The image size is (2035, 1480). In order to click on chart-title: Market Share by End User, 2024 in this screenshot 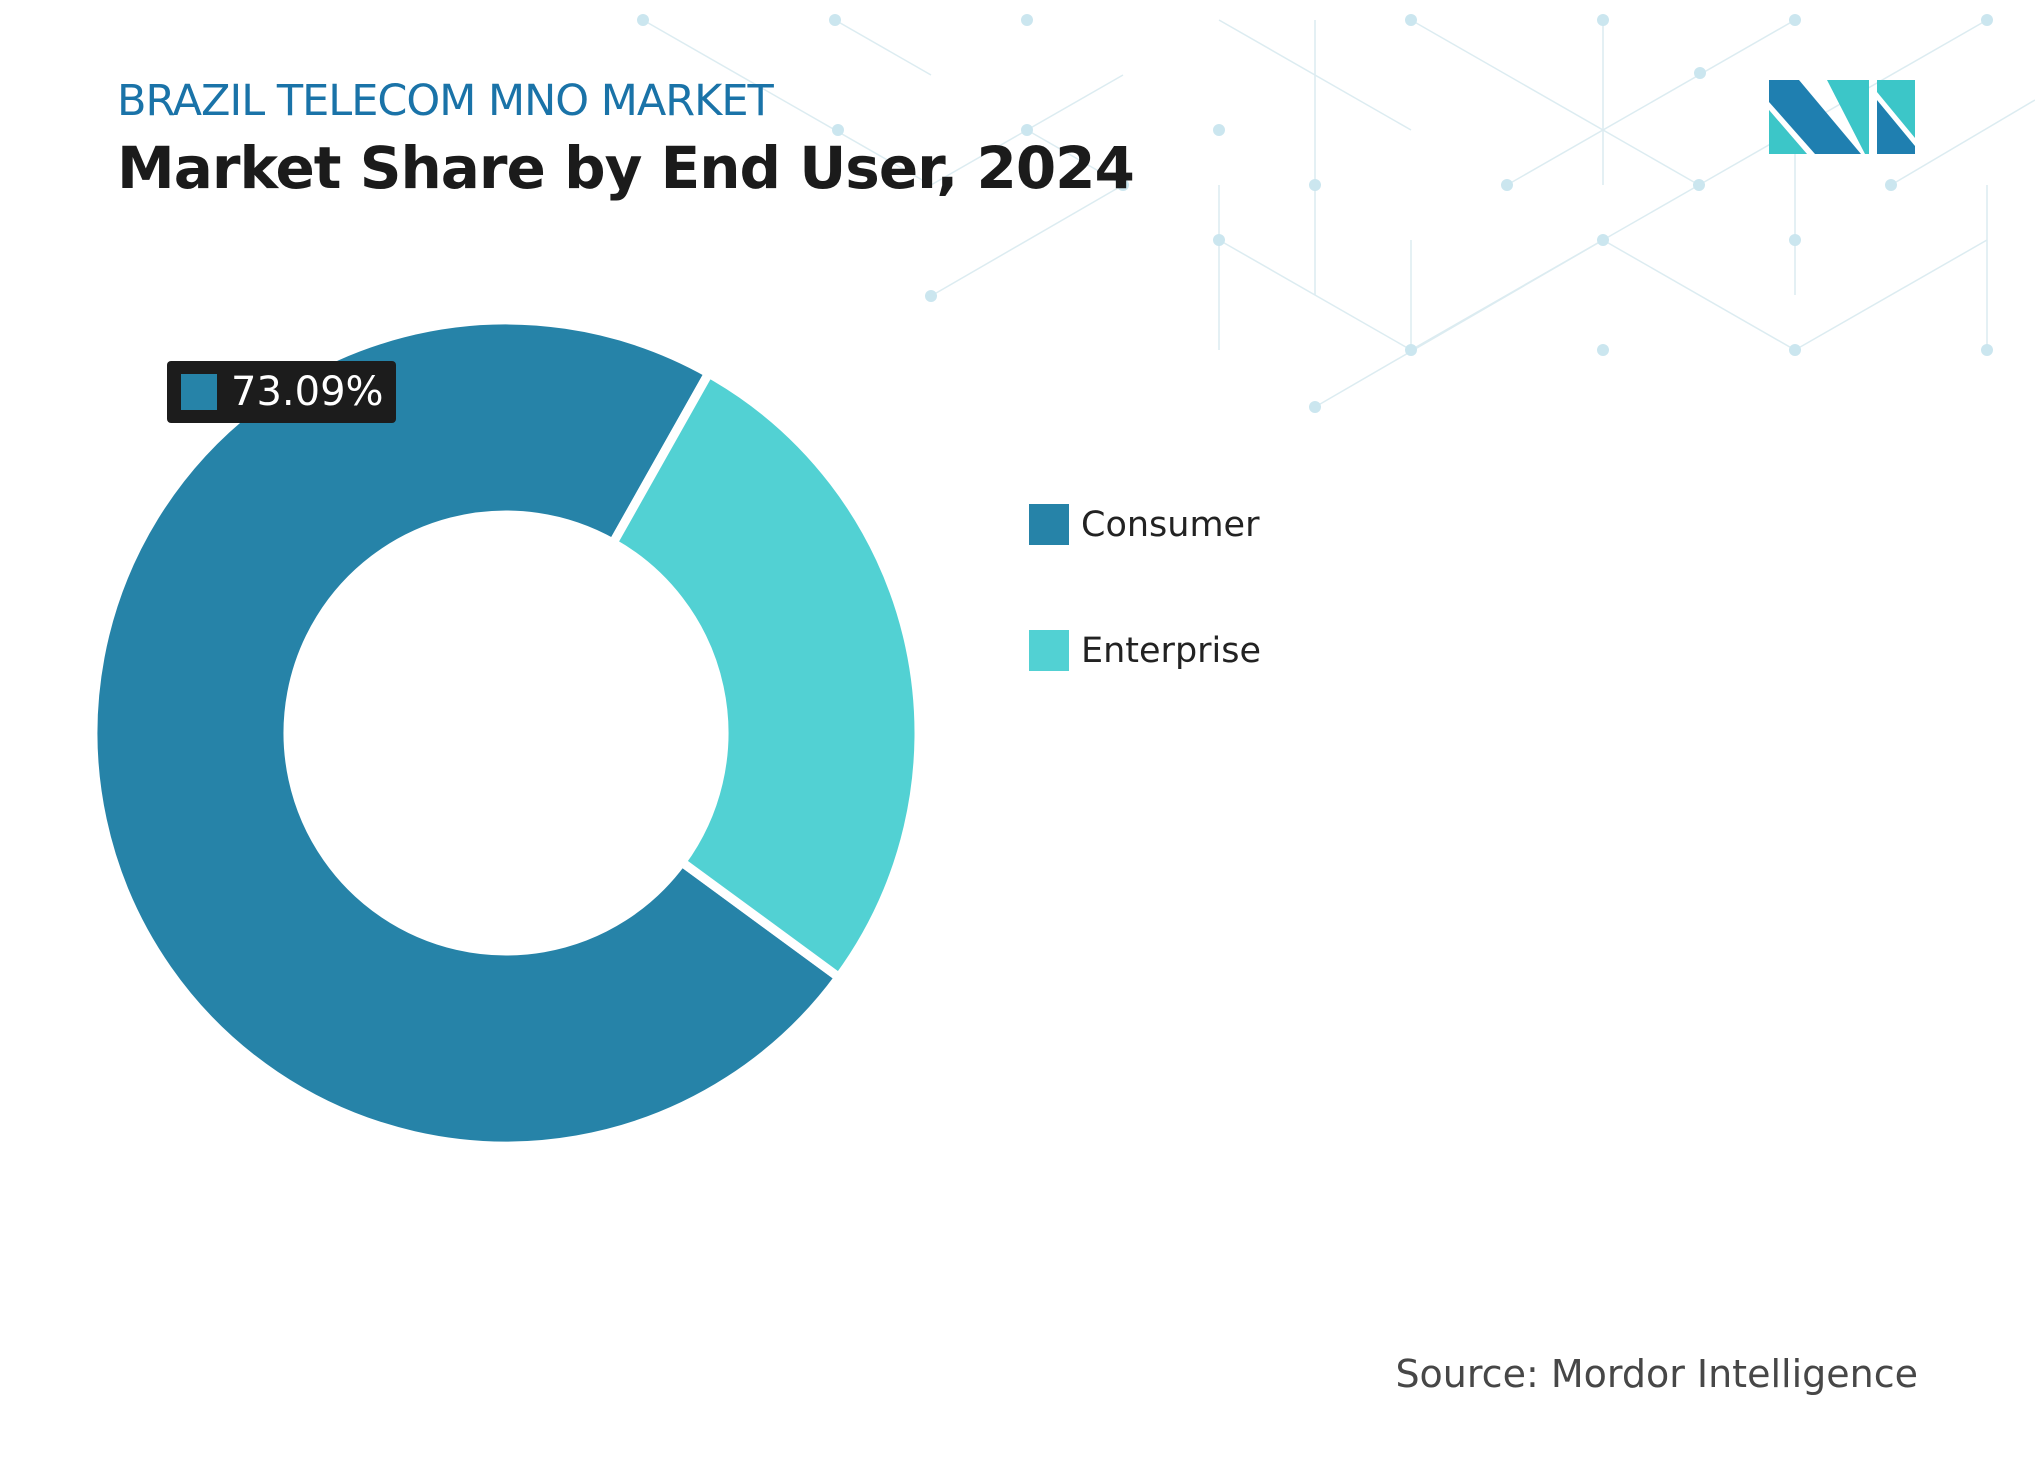, I will do `click(626, 168)`.